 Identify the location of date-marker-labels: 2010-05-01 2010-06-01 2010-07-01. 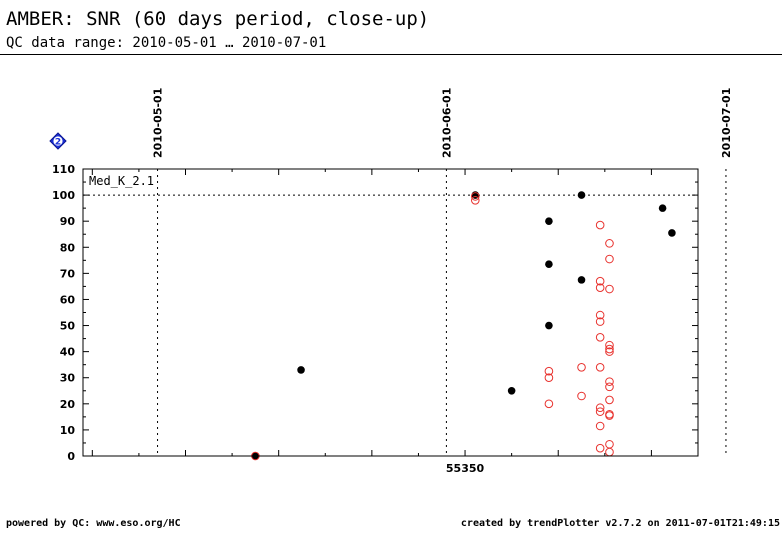
(442, 123).